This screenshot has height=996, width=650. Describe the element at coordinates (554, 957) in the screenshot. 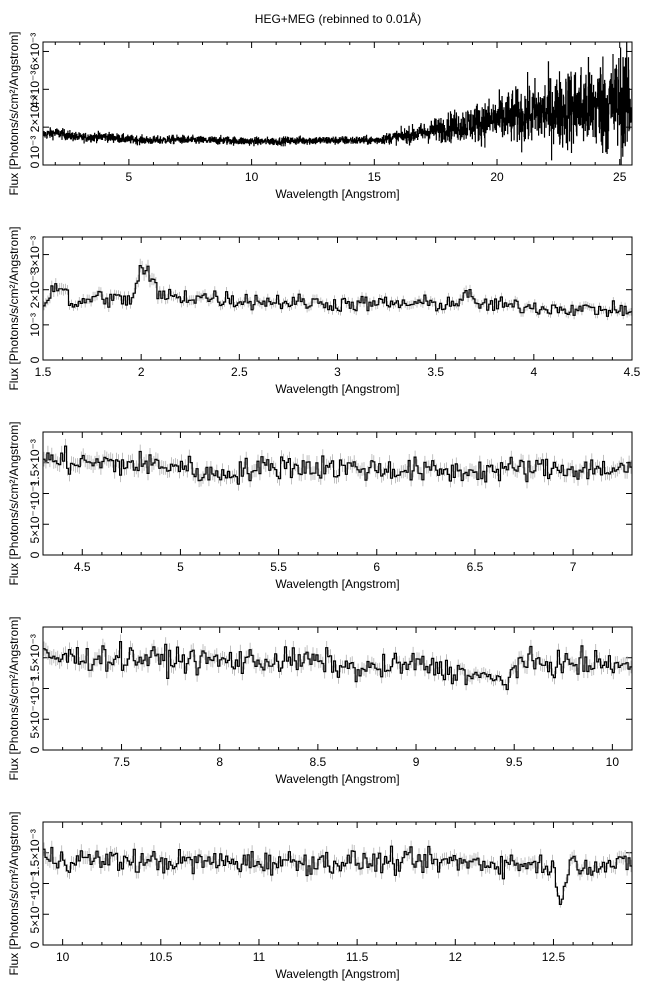

I see `x-tick-label: 12.5` at that location.